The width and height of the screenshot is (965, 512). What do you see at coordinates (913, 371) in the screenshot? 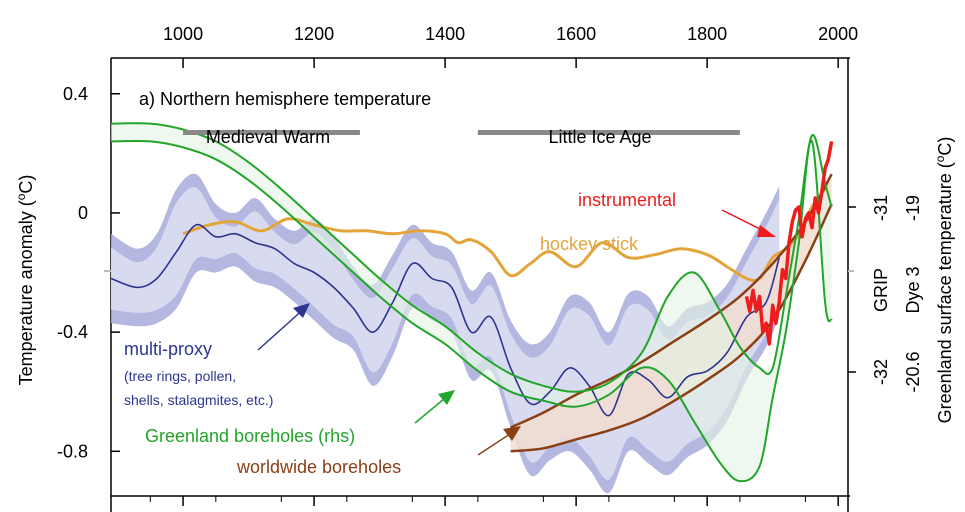
I see `dye3-lower-value: -20.6` at bounding box center [913, 371].